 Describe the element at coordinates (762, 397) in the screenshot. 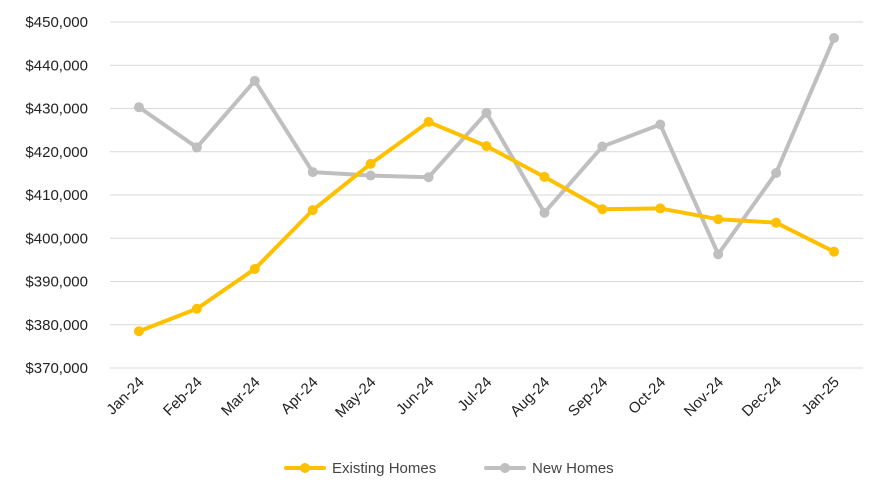

I see `x-tick-label: Dec-24` at that location.